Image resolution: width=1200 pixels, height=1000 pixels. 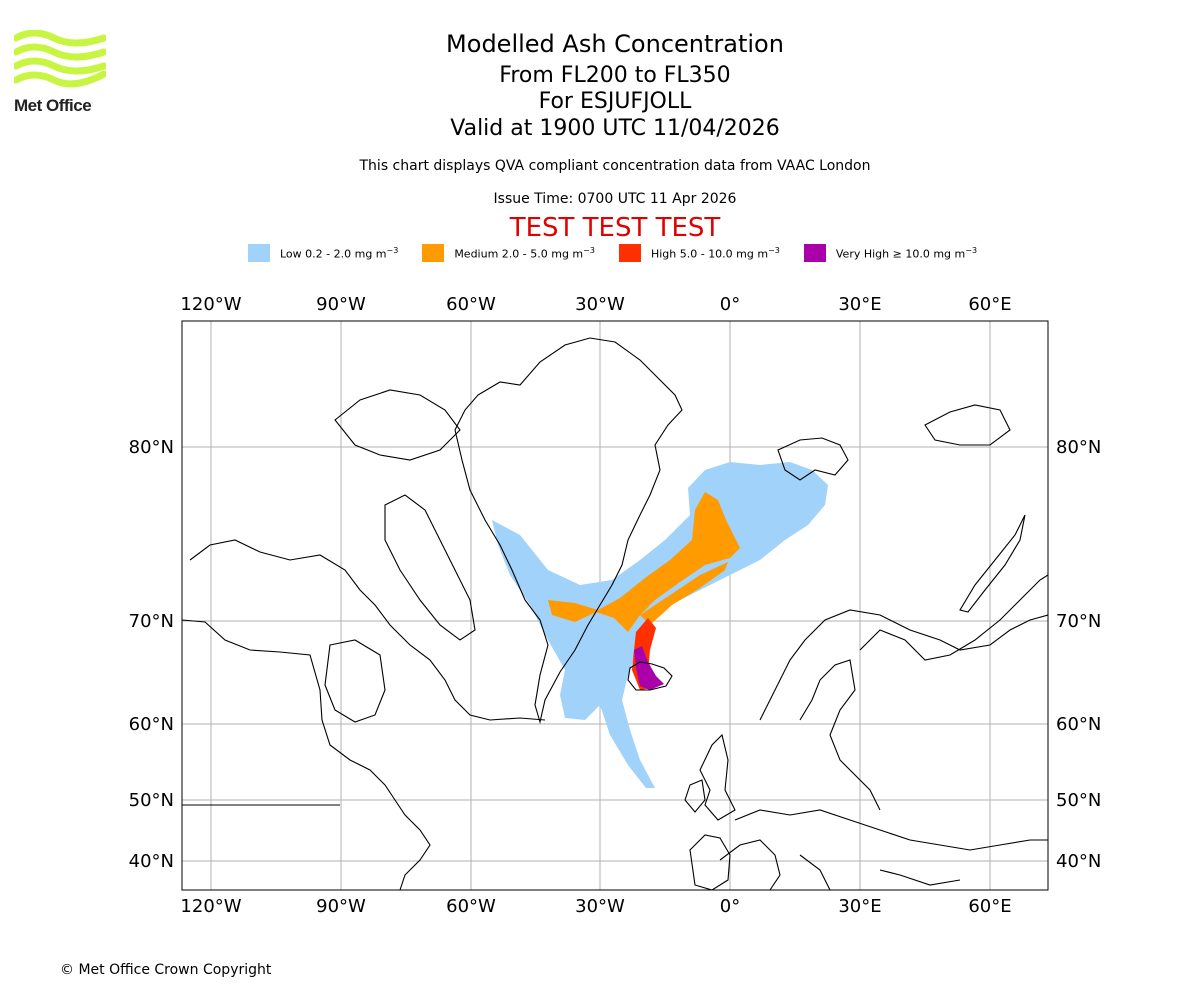 I want to click on lon-tick-0-bottom: 0°, so click(x=730, y=906).